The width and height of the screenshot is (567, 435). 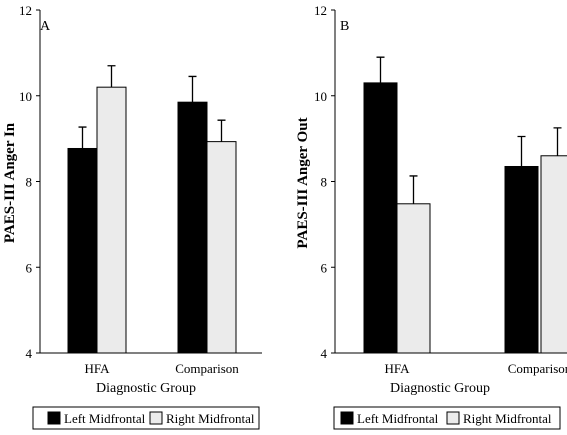 I want to click on legend-box-b, so click(x=447, y=418).